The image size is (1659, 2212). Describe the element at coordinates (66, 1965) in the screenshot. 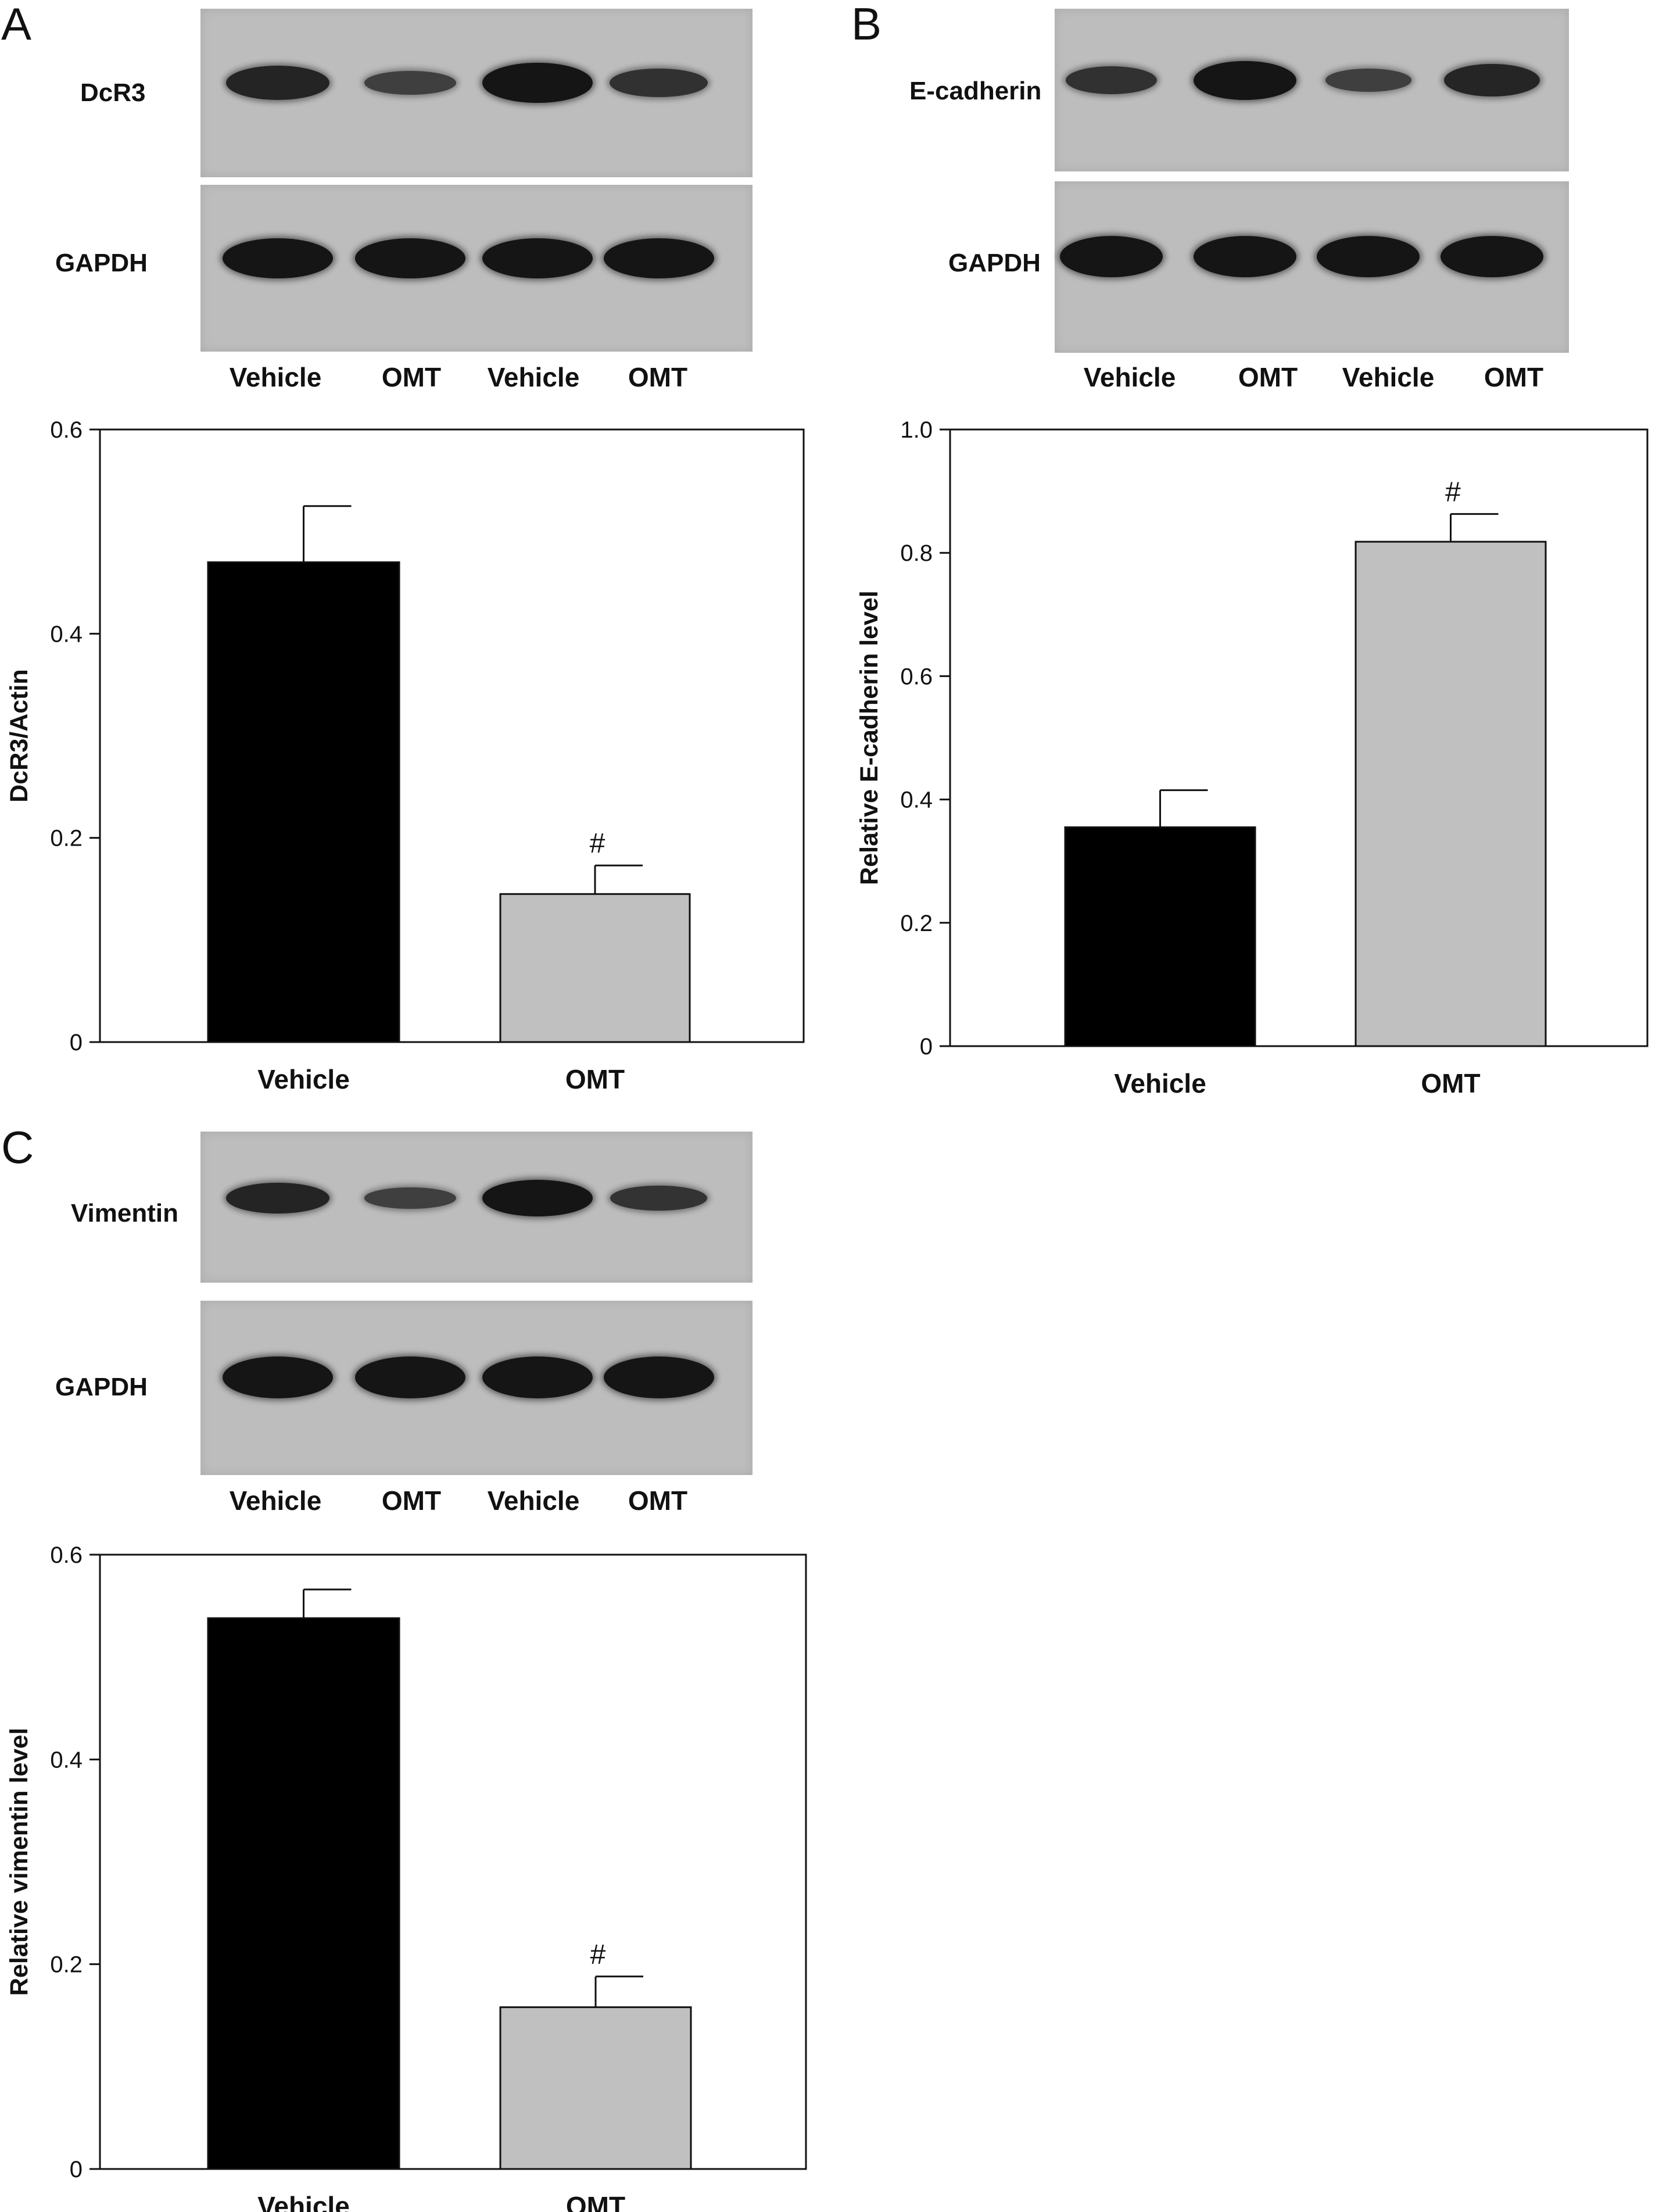

I see `y-tick-label-c-1: 0.2` at that location.